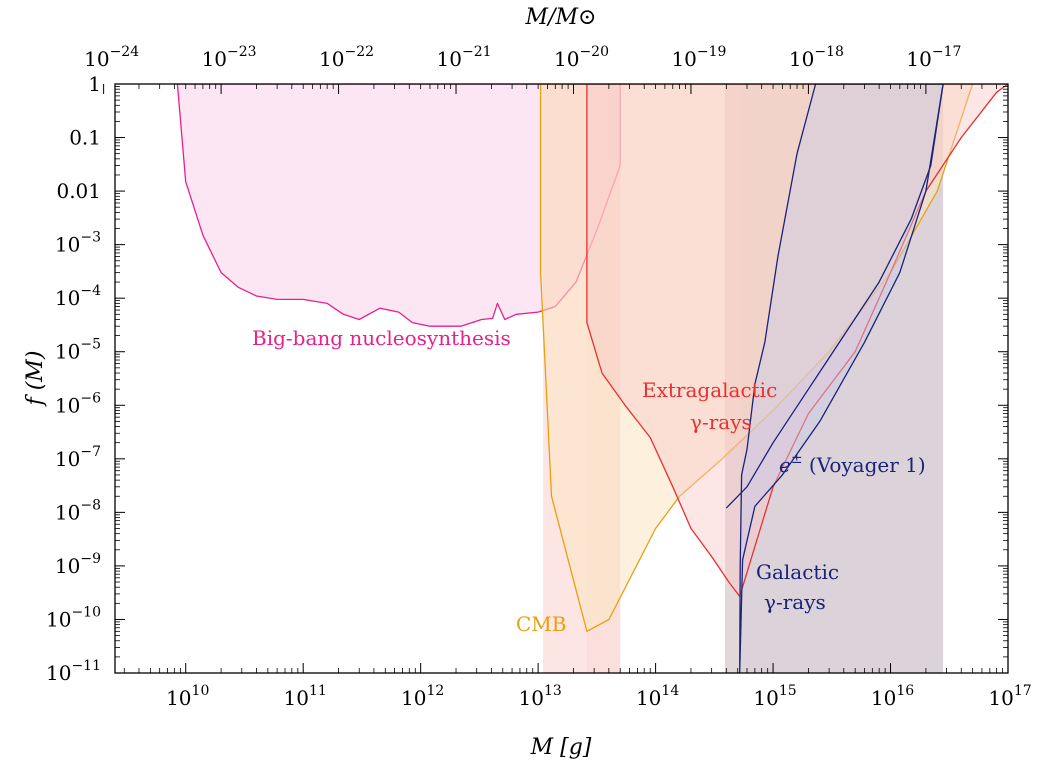 The height and width of the screenshot is (767, 1039). I want to click on y-tick-label: 10⁻⁹, so click(78, 564).